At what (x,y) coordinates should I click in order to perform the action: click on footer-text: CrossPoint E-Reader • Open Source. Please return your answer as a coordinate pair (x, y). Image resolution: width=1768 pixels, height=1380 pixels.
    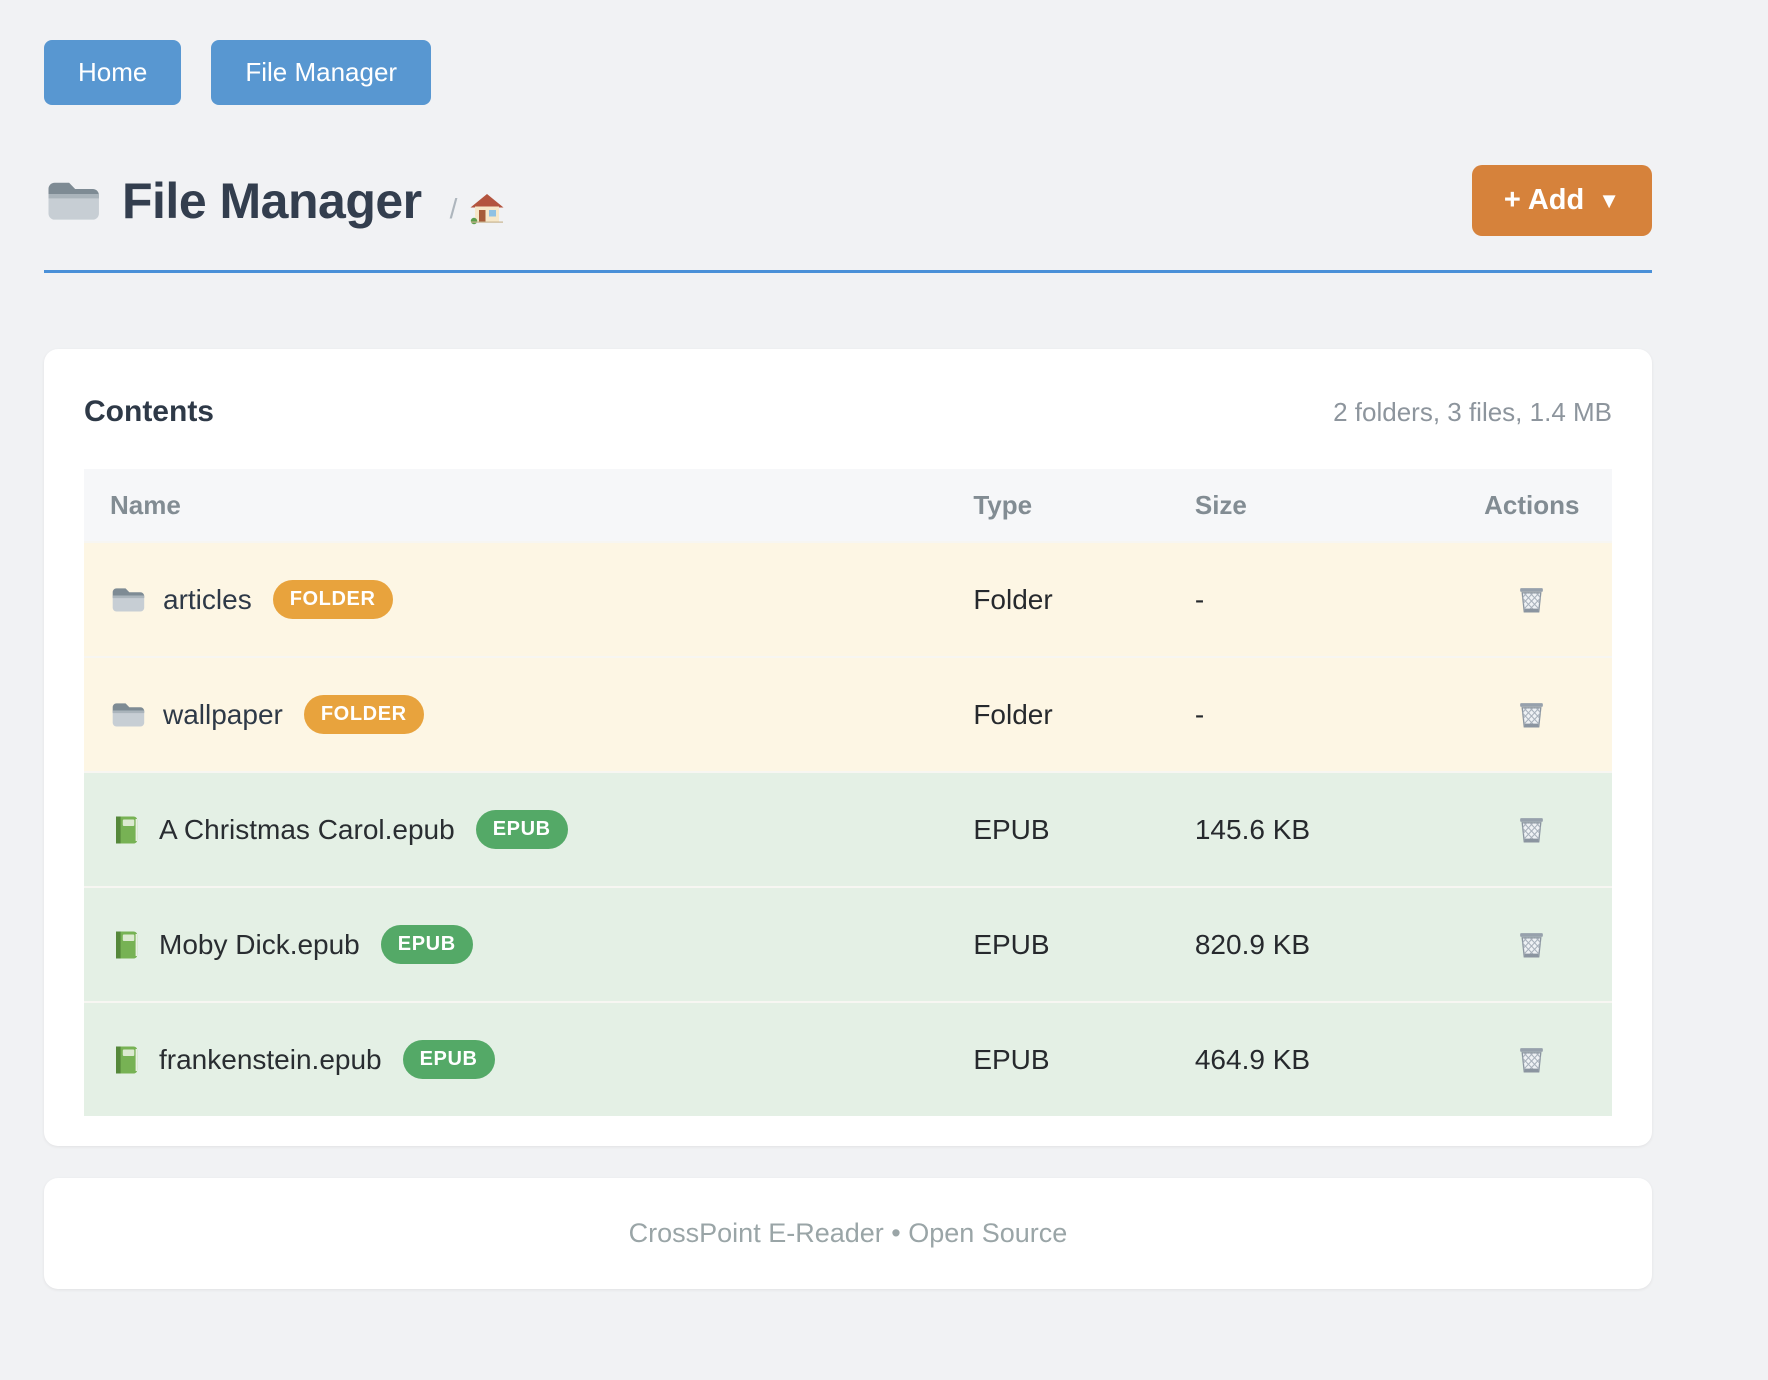
    Looking at the image, I should click on (848, 1233).